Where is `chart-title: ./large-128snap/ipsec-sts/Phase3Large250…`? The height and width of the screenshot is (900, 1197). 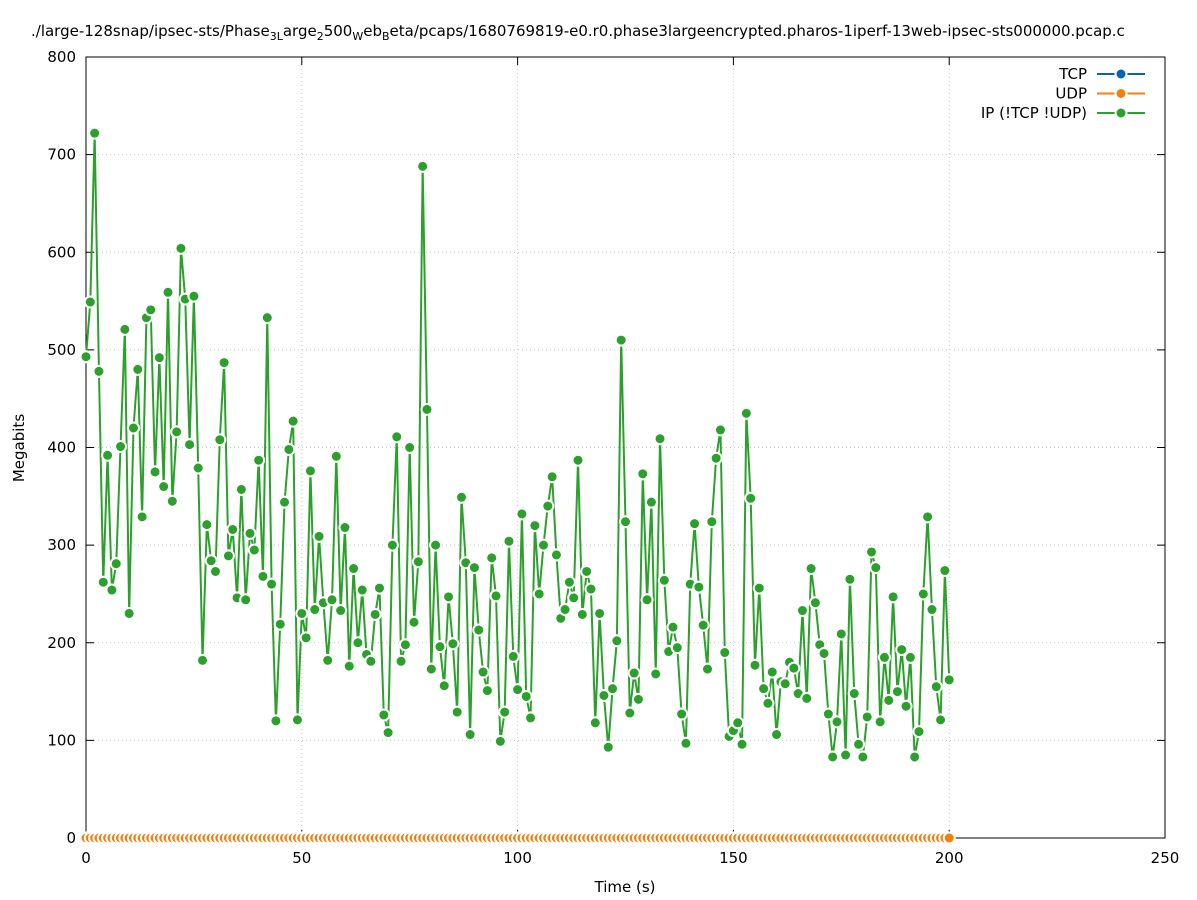
chart-title: ./large-128snap/ipsec-sts/Phase3Large250… is located at coordinates (578, 32).